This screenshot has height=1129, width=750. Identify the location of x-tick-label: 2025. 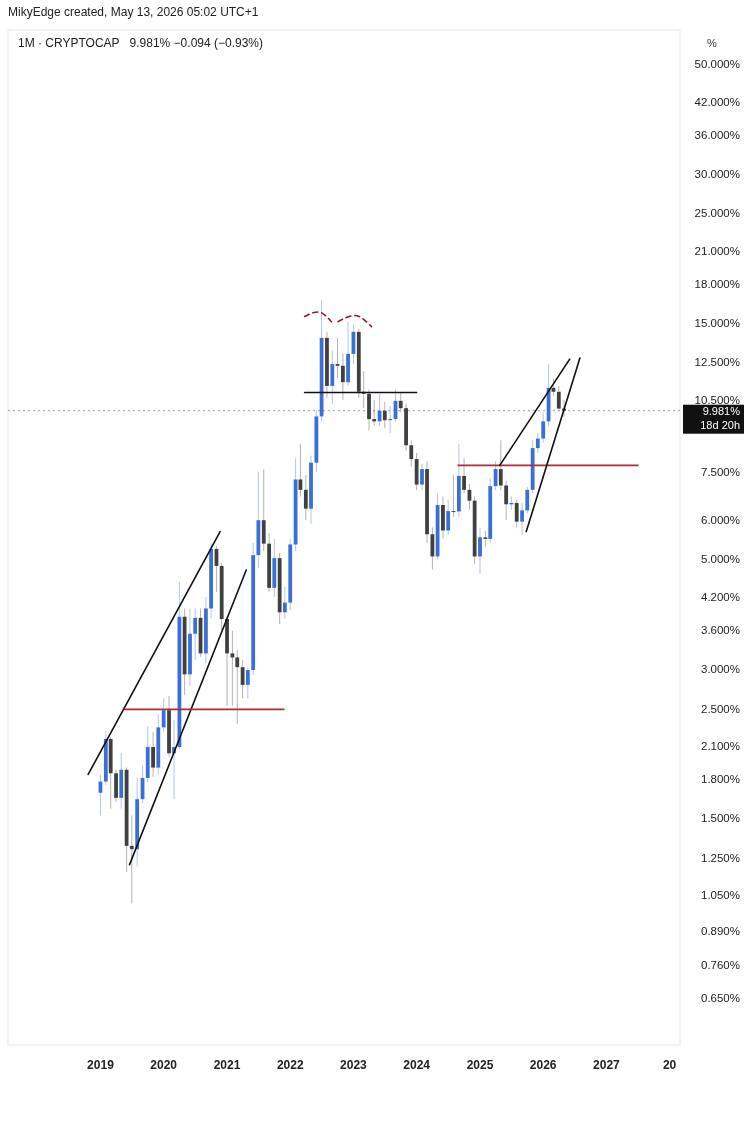
(480, 1065).